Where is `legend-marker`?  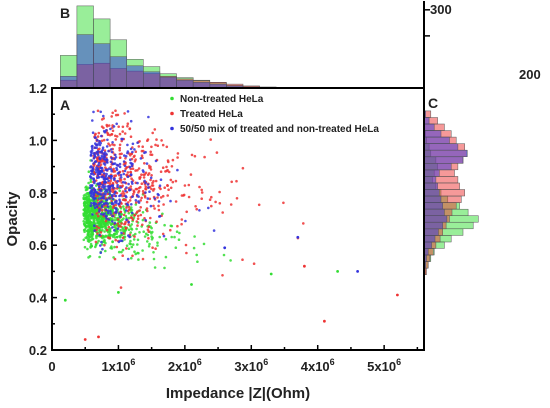 legend-marker is located at coordinates (172, 98).